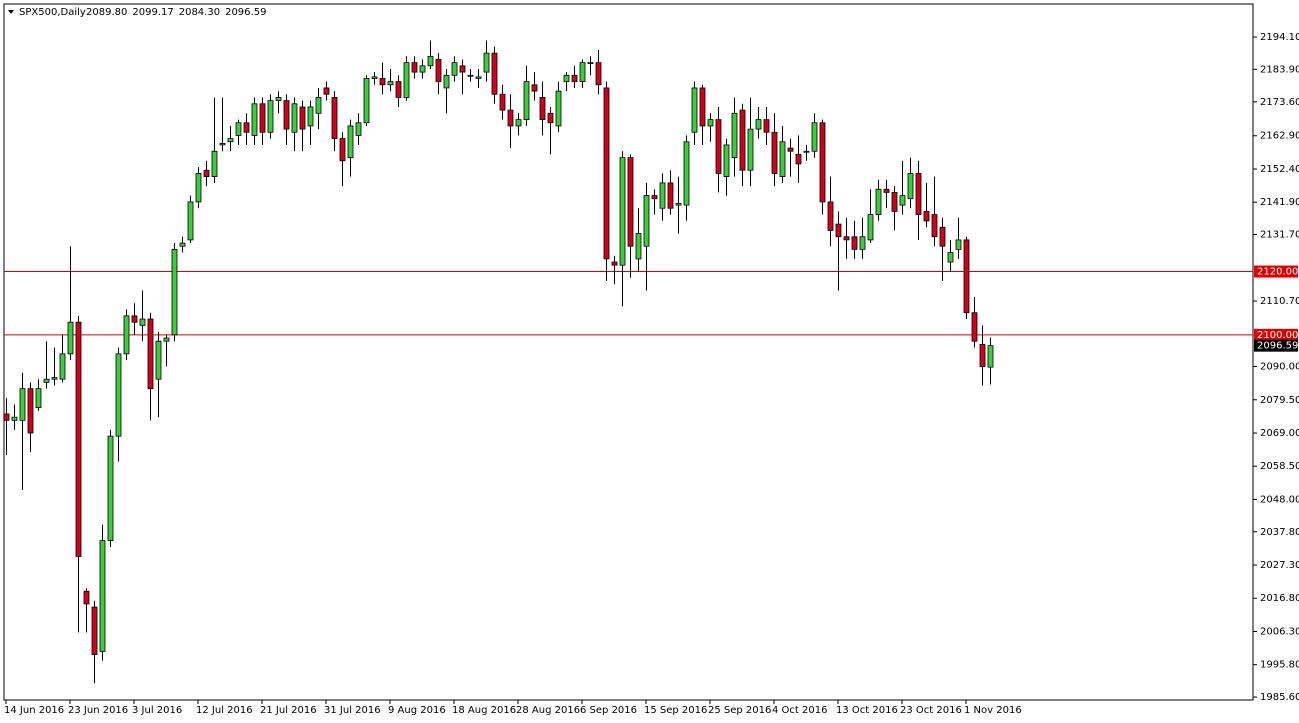 The image size is (1299, 723). I want to click on y-tick-label: 2006.30, so click(1279, 631).